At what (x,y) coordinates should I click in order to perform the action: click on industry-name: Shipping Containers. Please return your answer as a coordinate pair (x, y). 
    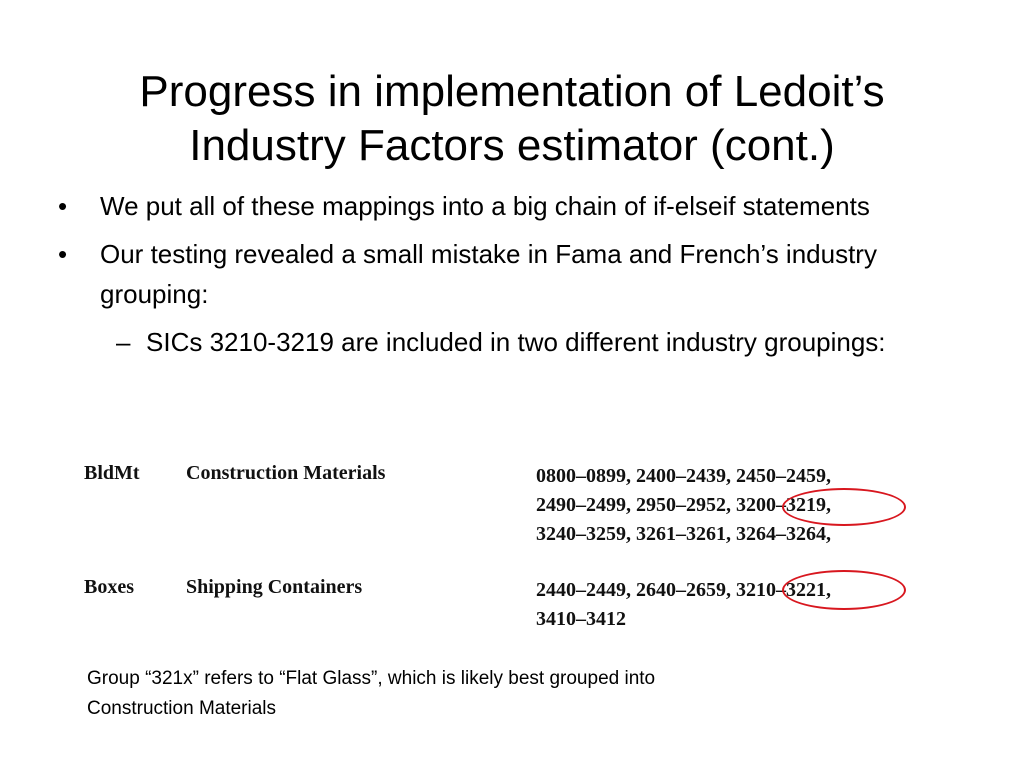
    Looking at the image, I should click on (274, 587).